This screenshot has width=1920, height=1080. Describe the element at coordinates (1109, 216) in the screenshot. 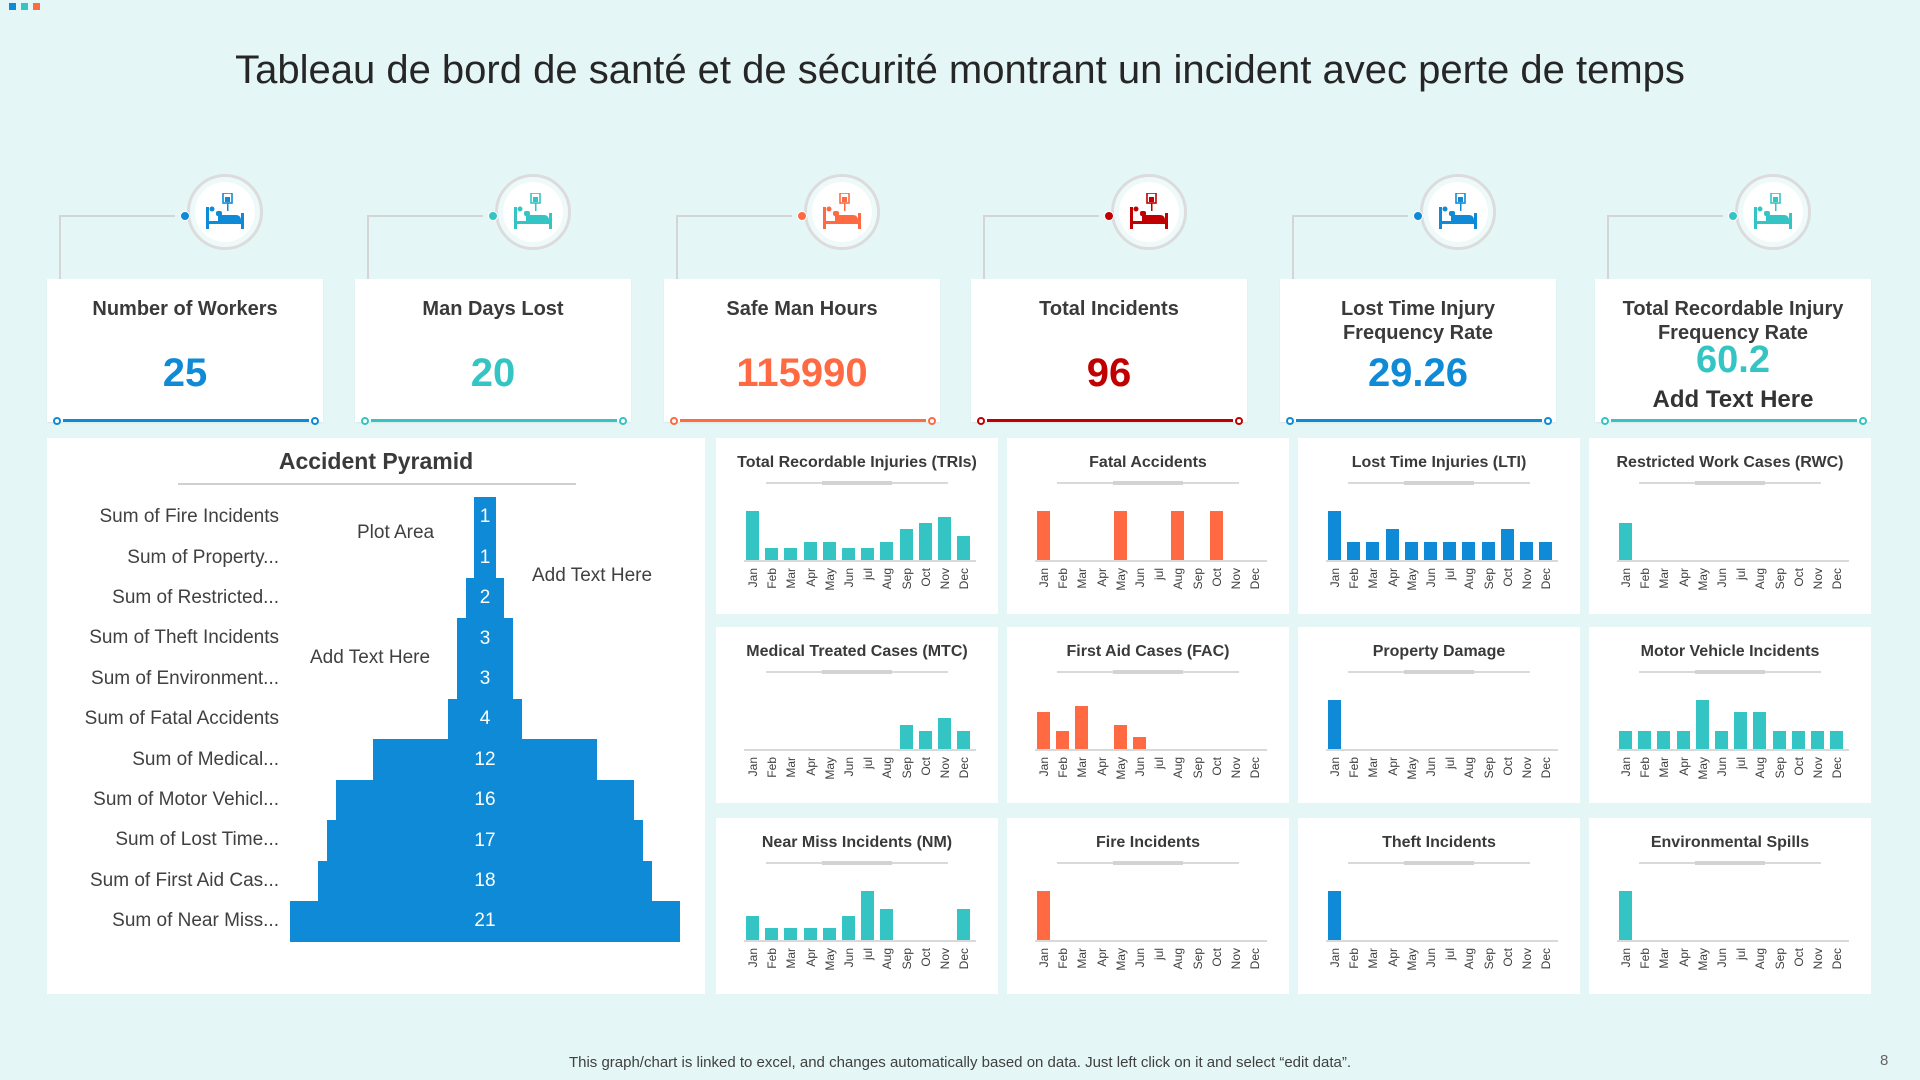

I see `icon-connector-dot` at that location.